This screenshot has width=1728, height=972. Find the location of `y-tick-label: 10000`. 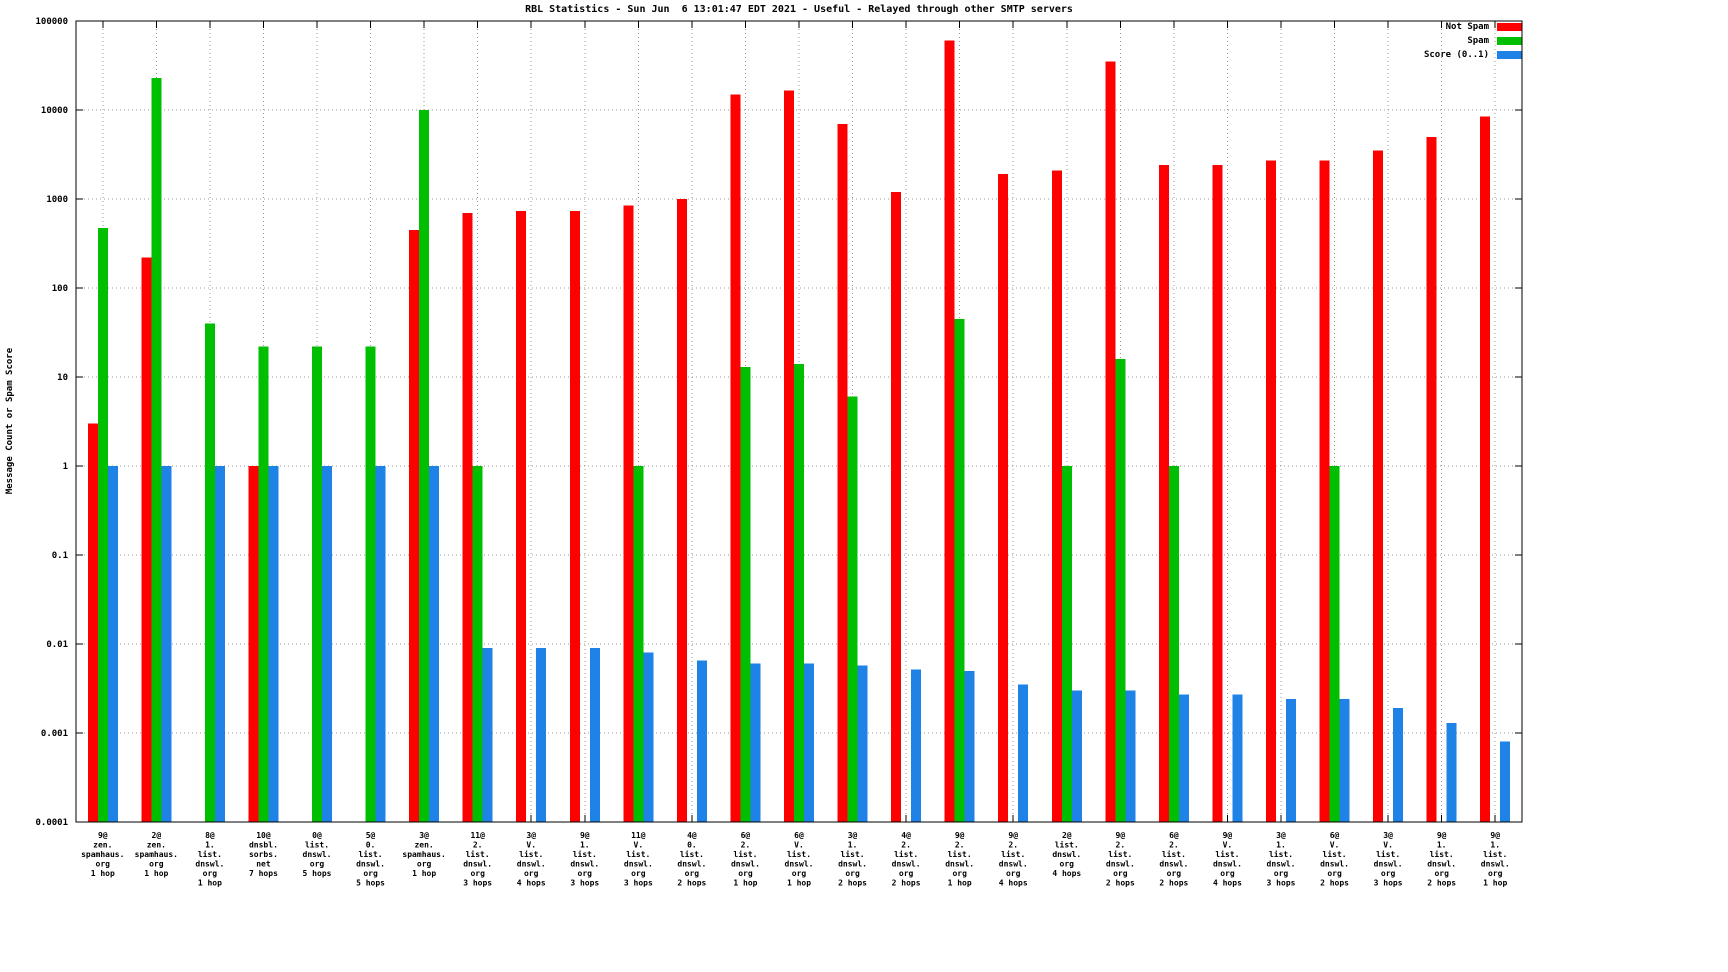

y-tick-label: 10000 is located at coordinates (54, 111).